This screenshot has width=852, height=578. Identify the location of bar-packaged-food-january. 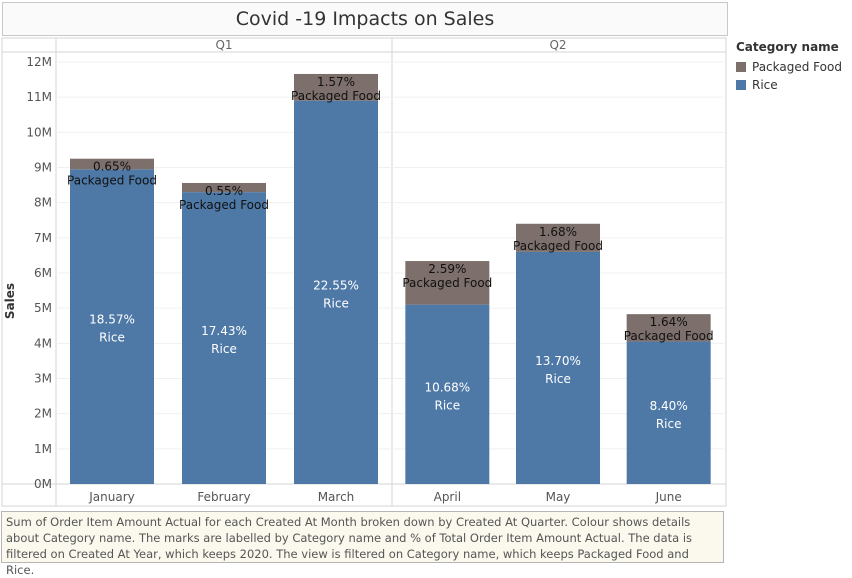
(112, 164).